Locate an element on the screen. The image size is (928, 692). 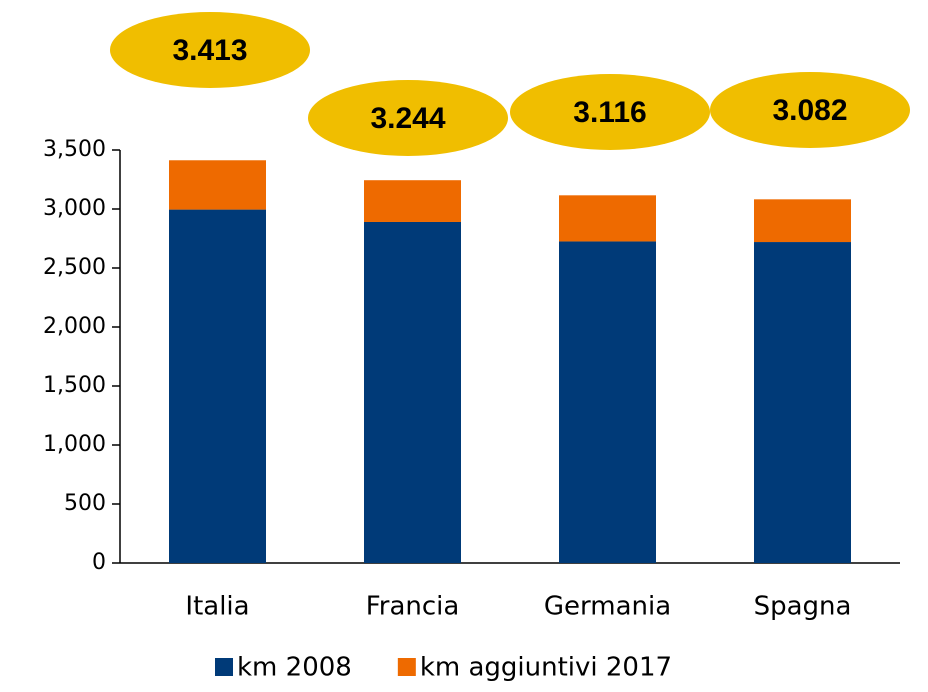
annotation: 3.116 is located at coordinates (609, 112).